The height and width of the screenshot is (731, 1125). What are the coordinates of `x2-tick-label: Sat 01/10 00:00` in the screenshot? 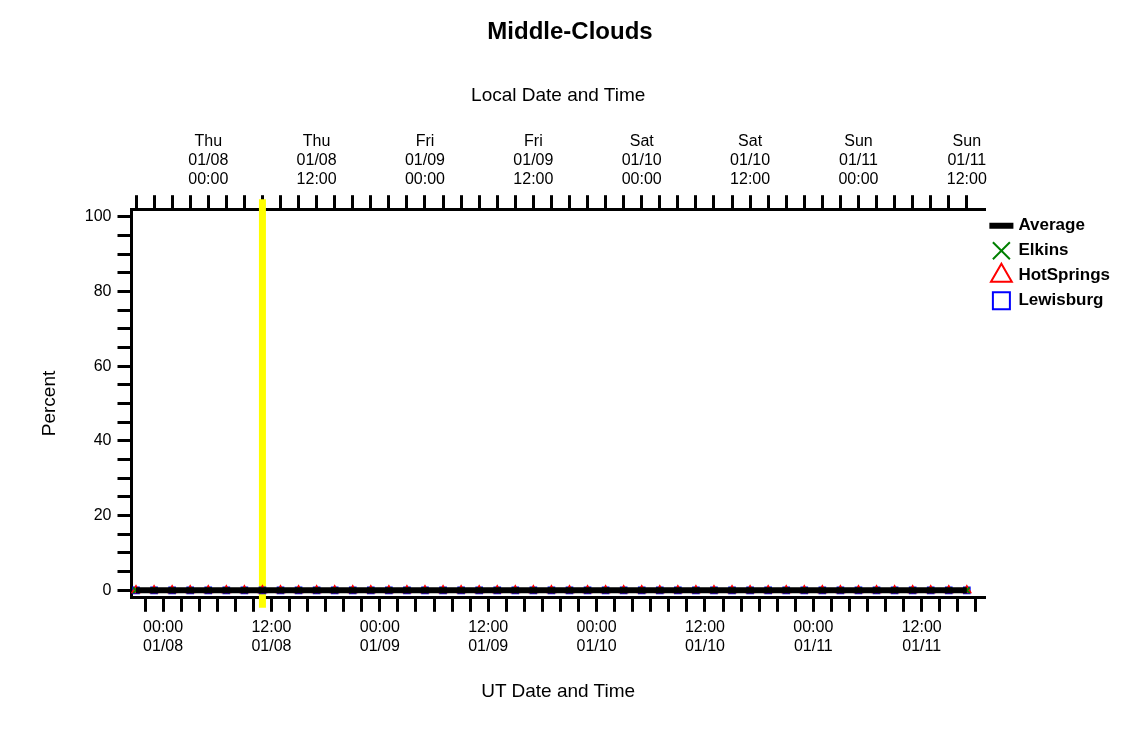 It's located at (641, 159).